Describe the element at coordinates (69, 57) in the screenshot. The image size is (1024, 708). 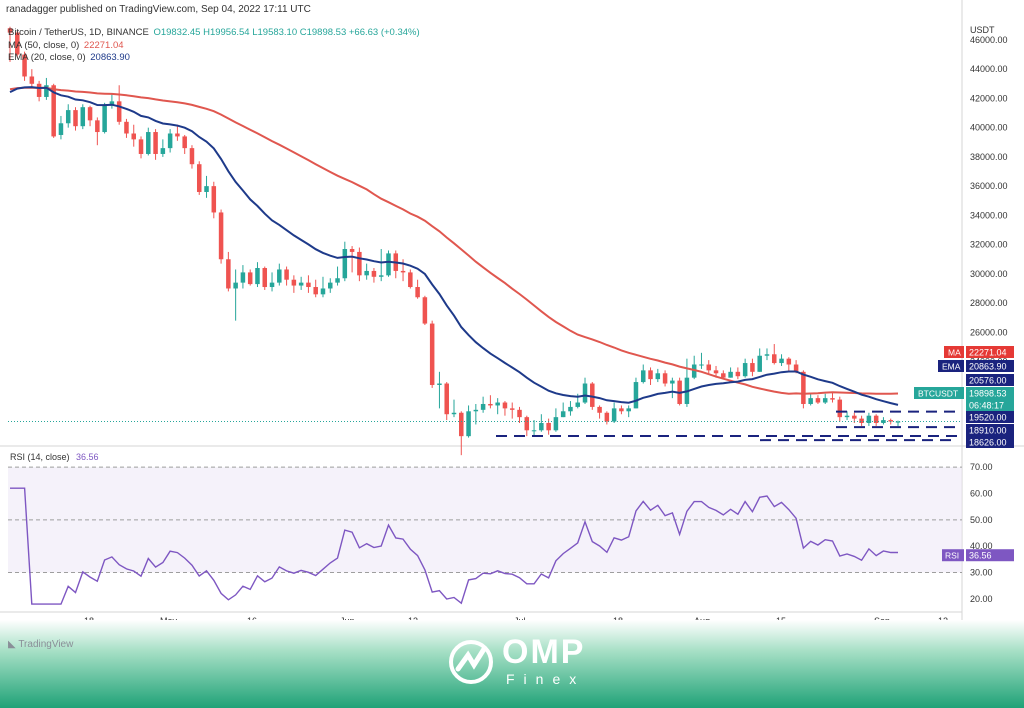
I see `ema-legend: EMA (20, close, 0) 20863.90` at that location.